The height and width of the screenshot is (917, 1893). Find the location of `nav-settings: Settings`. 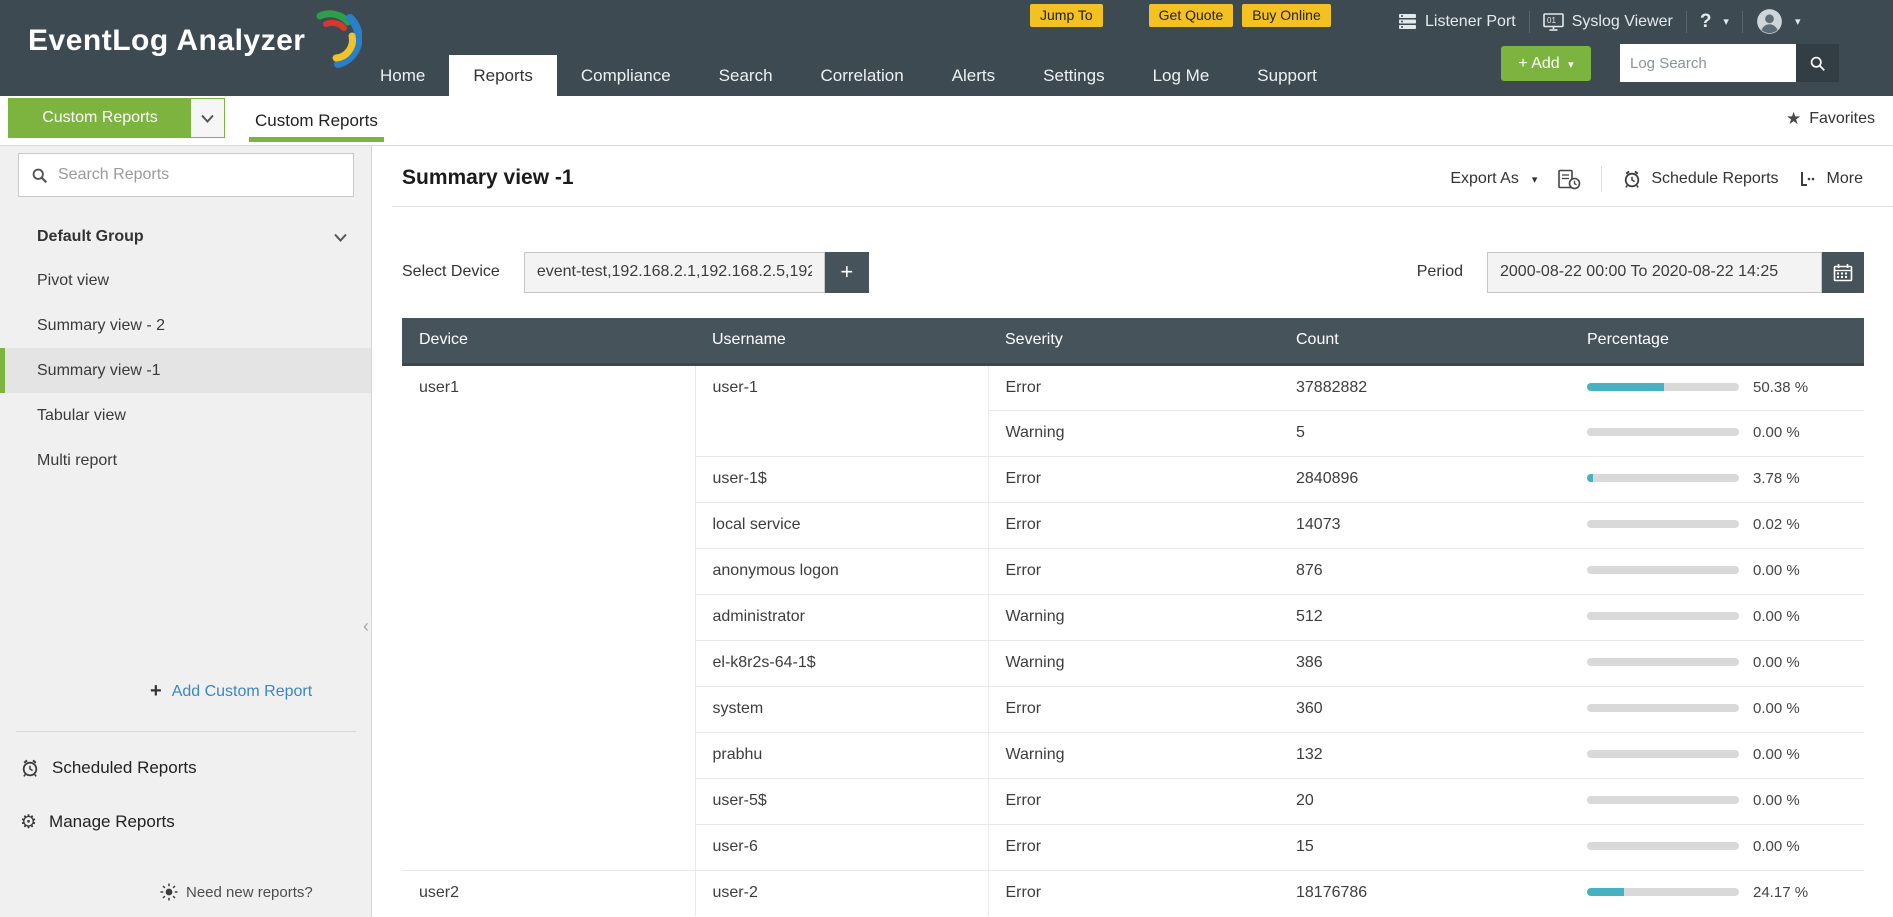

nav-settings: Settings is located at coordinates (1074, 75).